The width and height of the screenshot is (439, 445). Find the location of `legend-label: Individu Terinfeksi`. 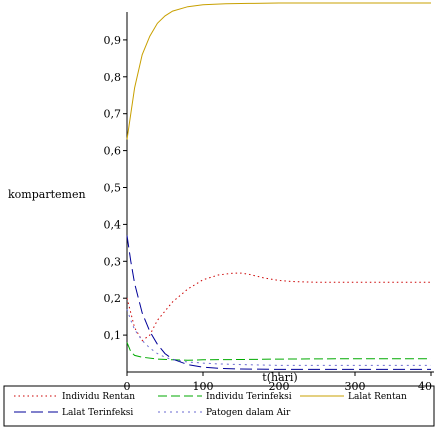

legend-label: Individu Terinfeksi is located at coordinates (249, 397).